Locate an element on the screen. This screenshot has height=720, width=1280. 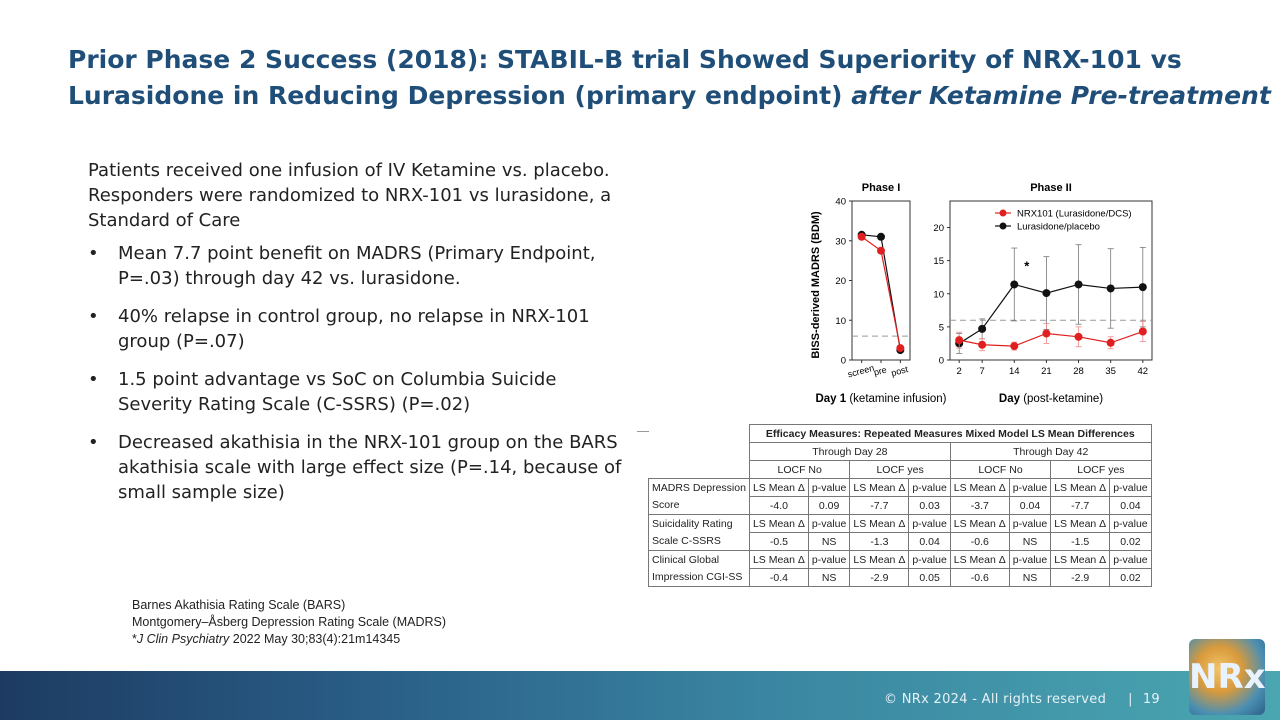
table-cell: -4.0 is located at coordinates (778, 505).